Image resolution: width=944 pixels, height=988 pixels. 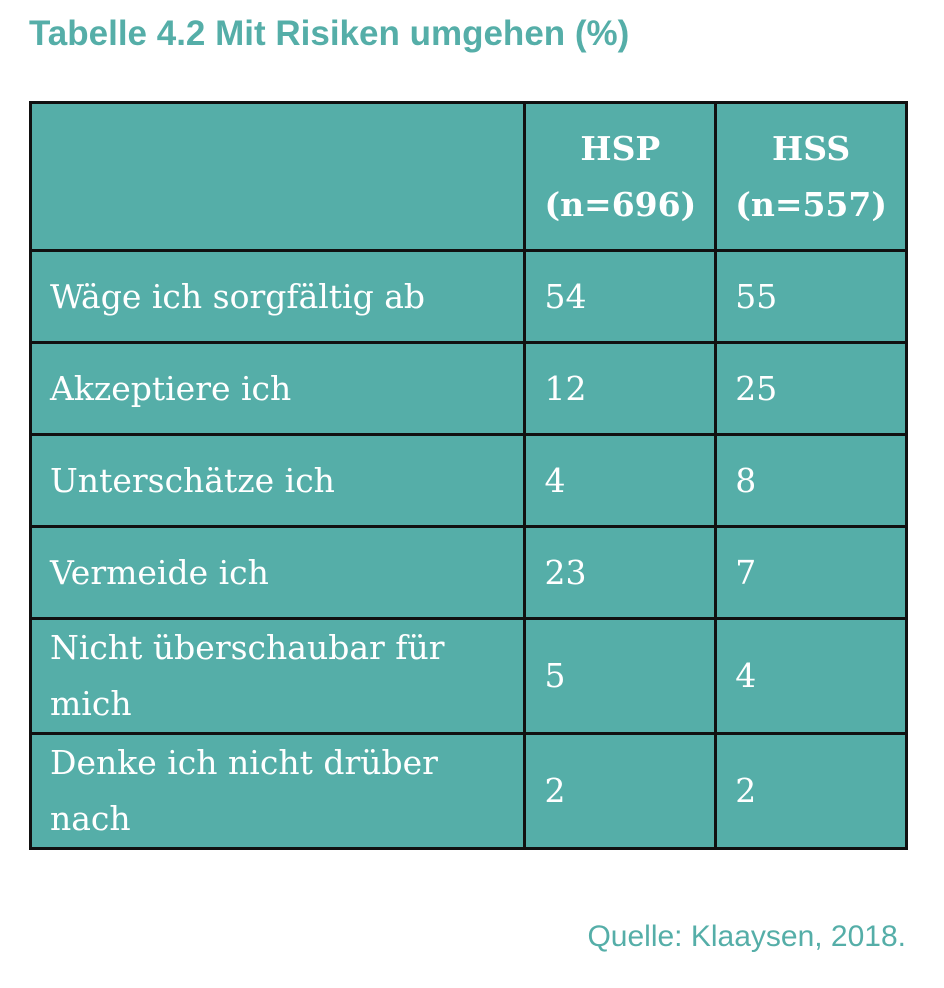 I want to click on source-citation: Quelle: Klaaysen, 2018., so click(x=746, y=936).